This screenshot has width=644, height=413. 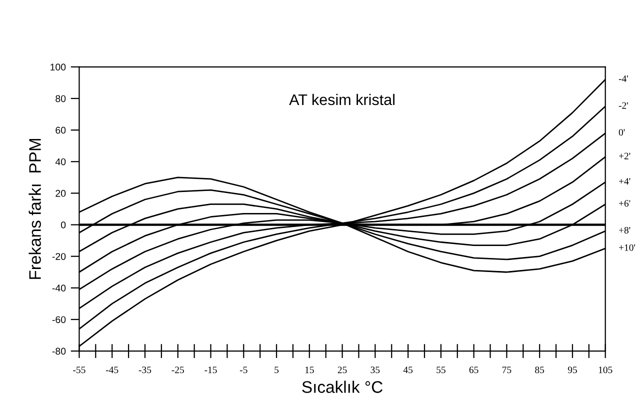 I want to click on x-tick-label: 95, so click(x=572, y=370).